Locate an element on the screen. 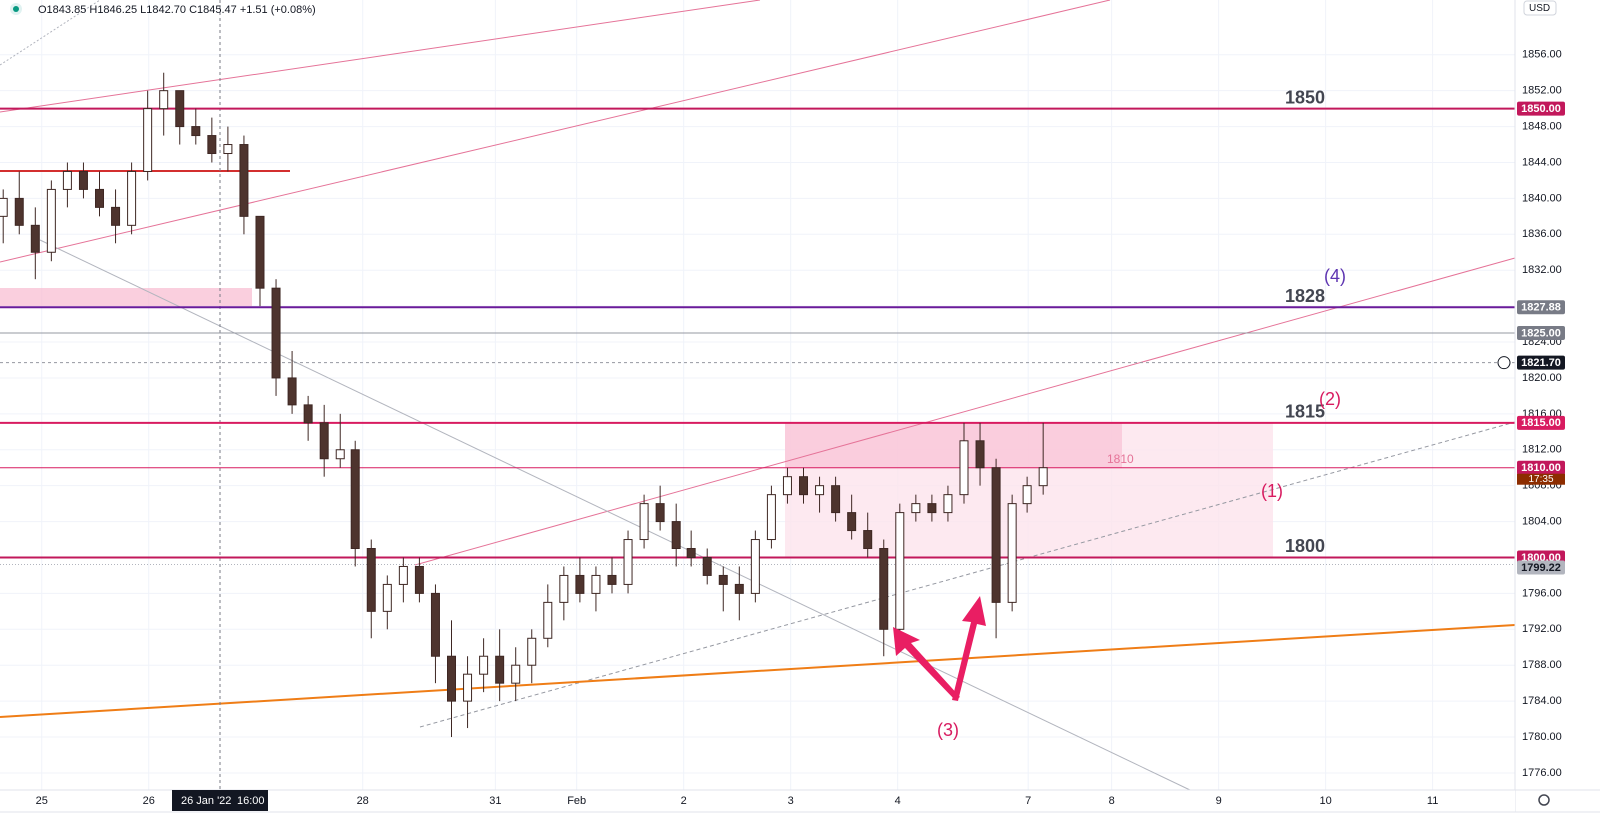  support-line is located at coordinates (758, 671).